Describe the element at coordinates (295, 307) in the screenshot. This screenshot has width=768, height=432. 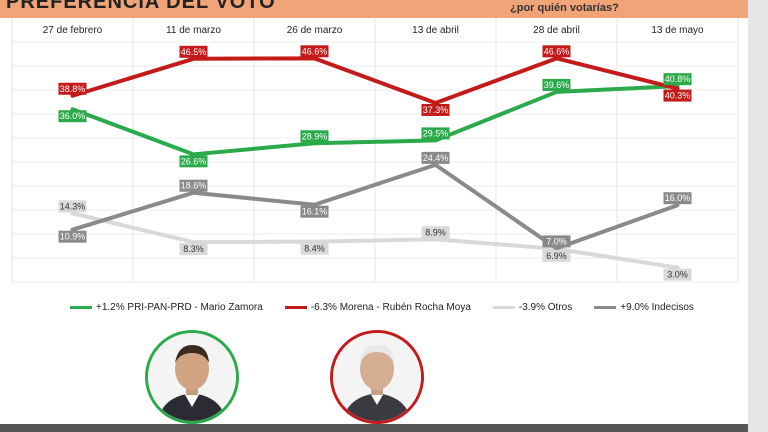
I see `legend-swatch-red` at that location.